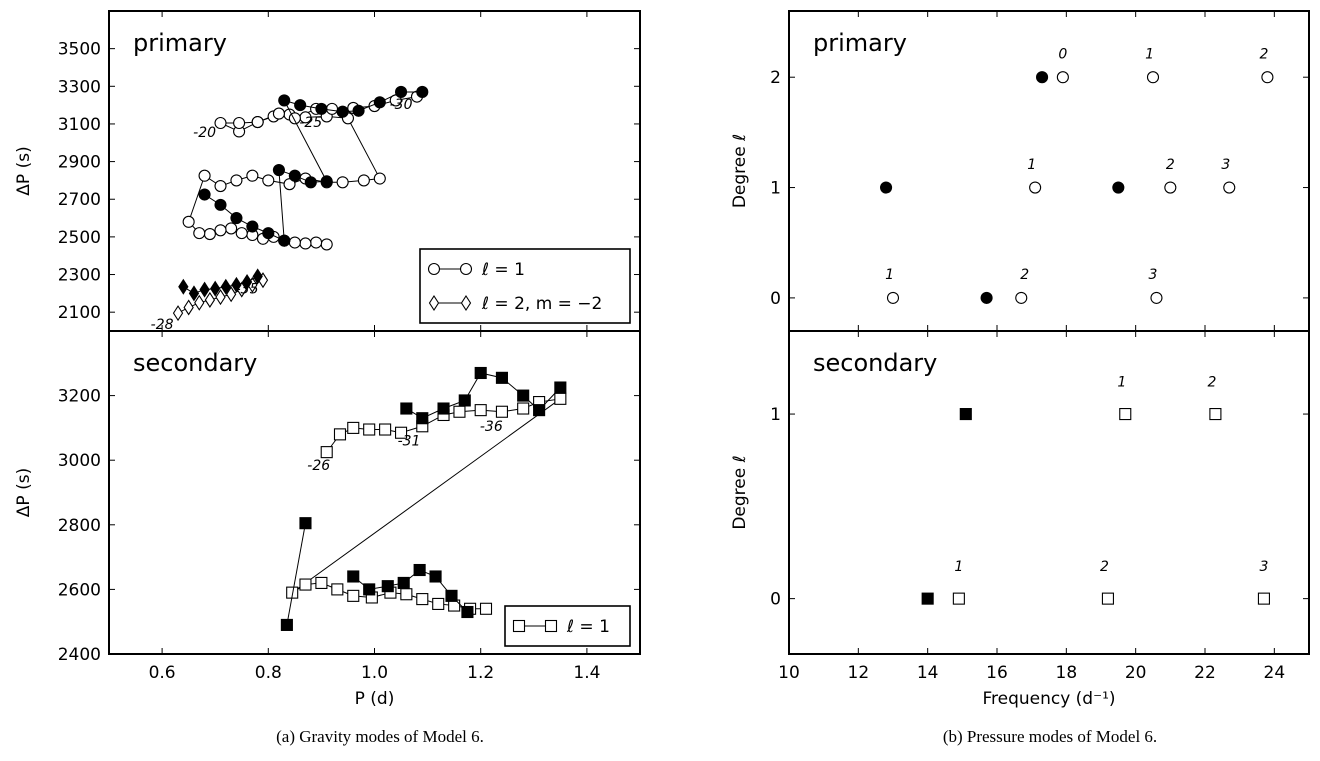 The height and width of the screenshot is (761, 1320). Describe the element at coordinates (79, 87) in the screenshot. I see `ytick-label: 3300` at that location.